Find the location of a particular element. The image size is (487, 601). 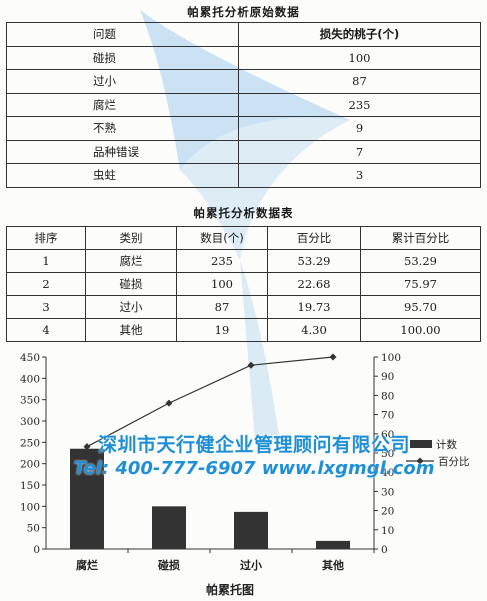

cumulative-cell: 53.29 is located at coordinates (420, 261).